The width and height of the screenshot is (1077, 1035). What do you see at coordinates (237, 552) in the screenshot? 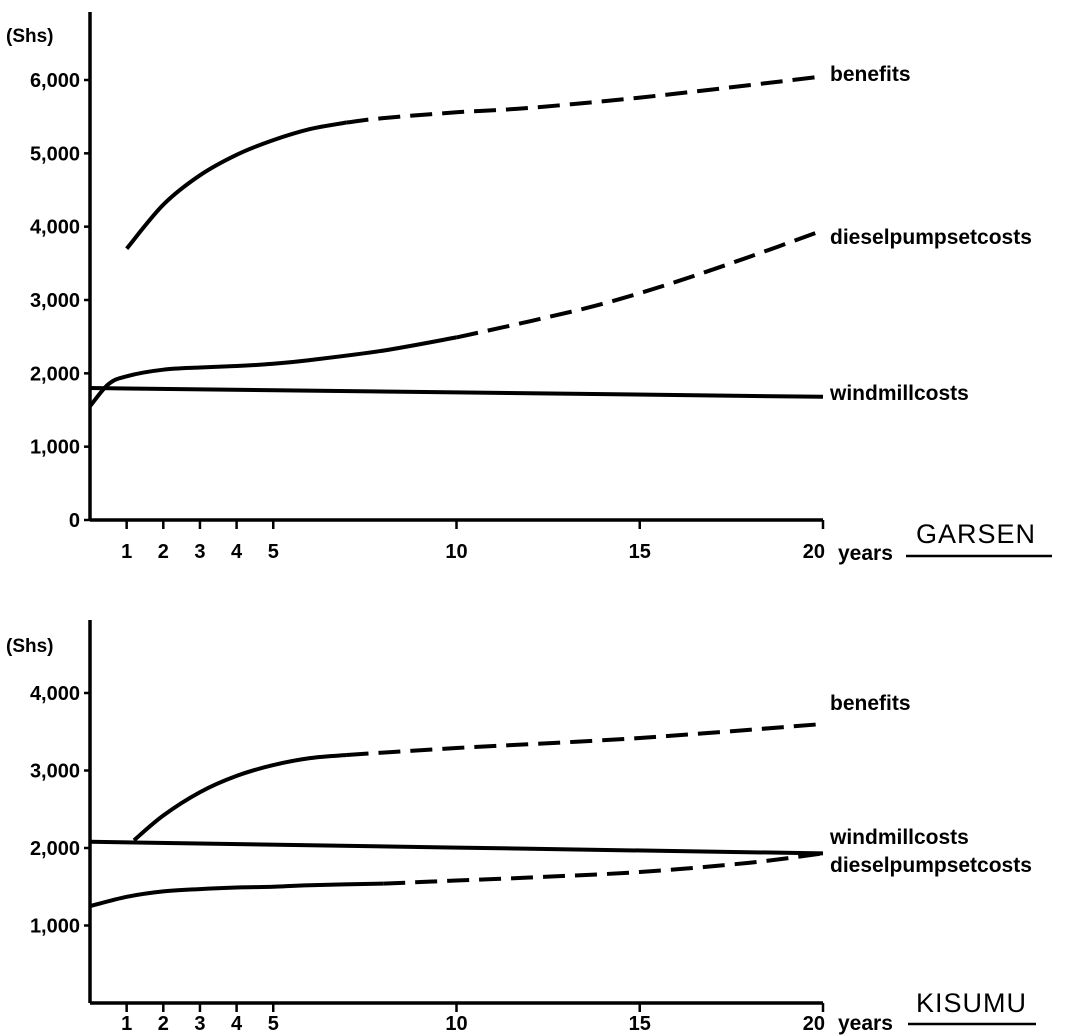
I see `garsen-x-tick-label: 4` at bounding box center [237, 552].